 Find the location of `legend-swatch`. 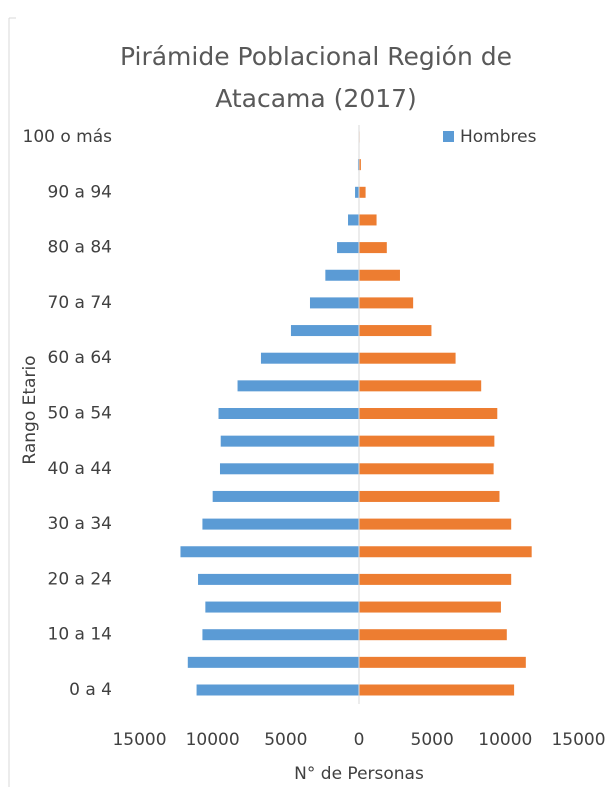

legend-swatch is located at coordinates (448, 136).